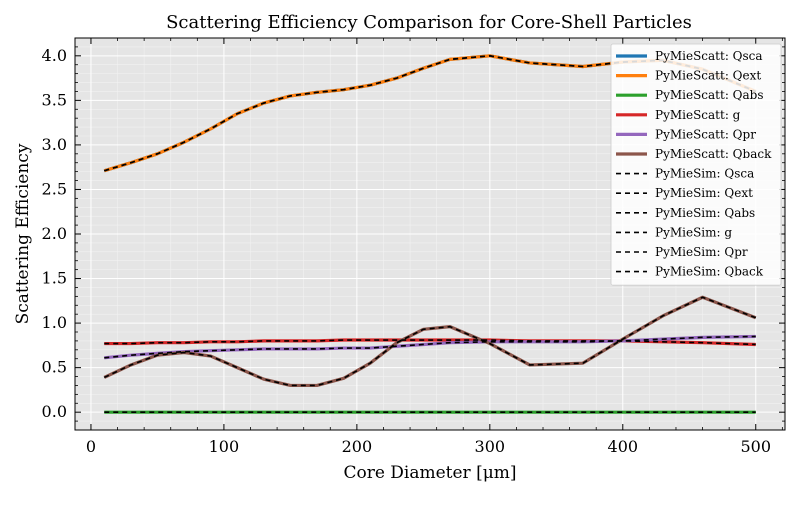  I want to click on legend-box, so click(696, 164).